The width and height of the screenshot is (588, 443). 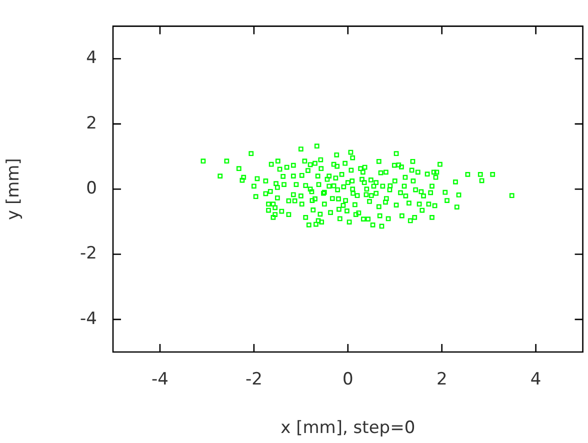 What do you see at coordinates (88, 254) in the screenshot?
I see `y-tick-label: -2` at bounding box center [88, 254].